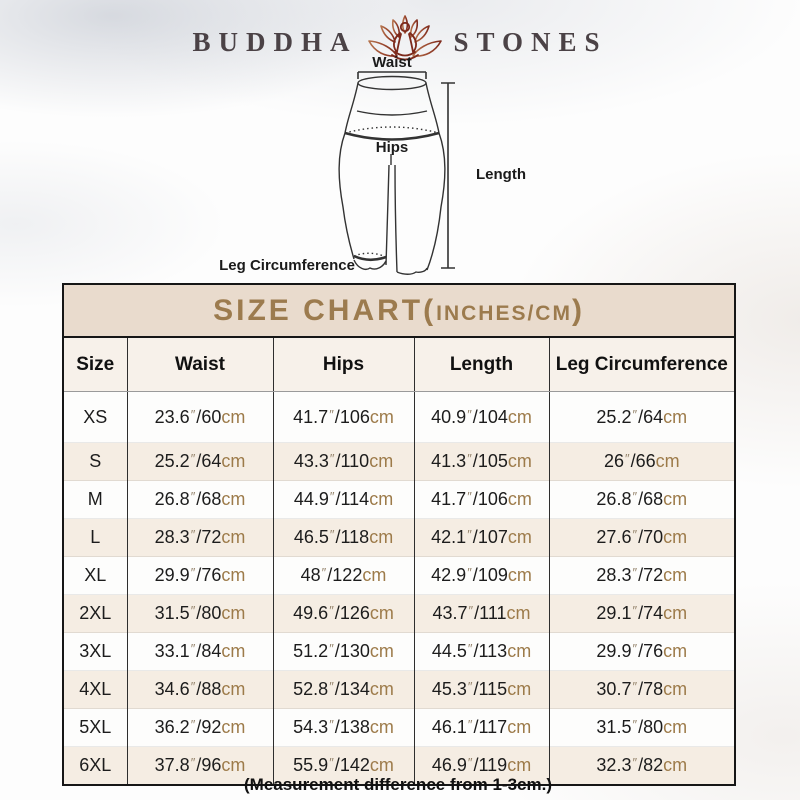 The image size is (800, 800). What do you see at coordinates (355, 499) in the screenshot?
I see `value-cm: 114` at bounding box center [355, 499].